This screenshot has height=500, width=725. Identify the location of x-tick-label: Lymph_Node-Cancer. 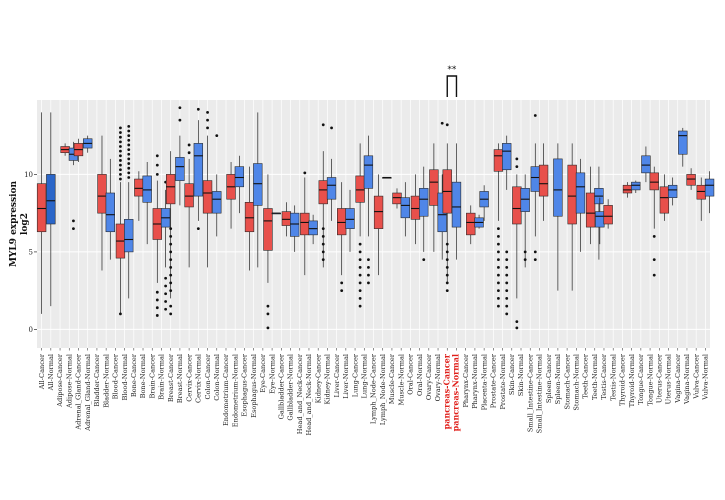
(374, 388).